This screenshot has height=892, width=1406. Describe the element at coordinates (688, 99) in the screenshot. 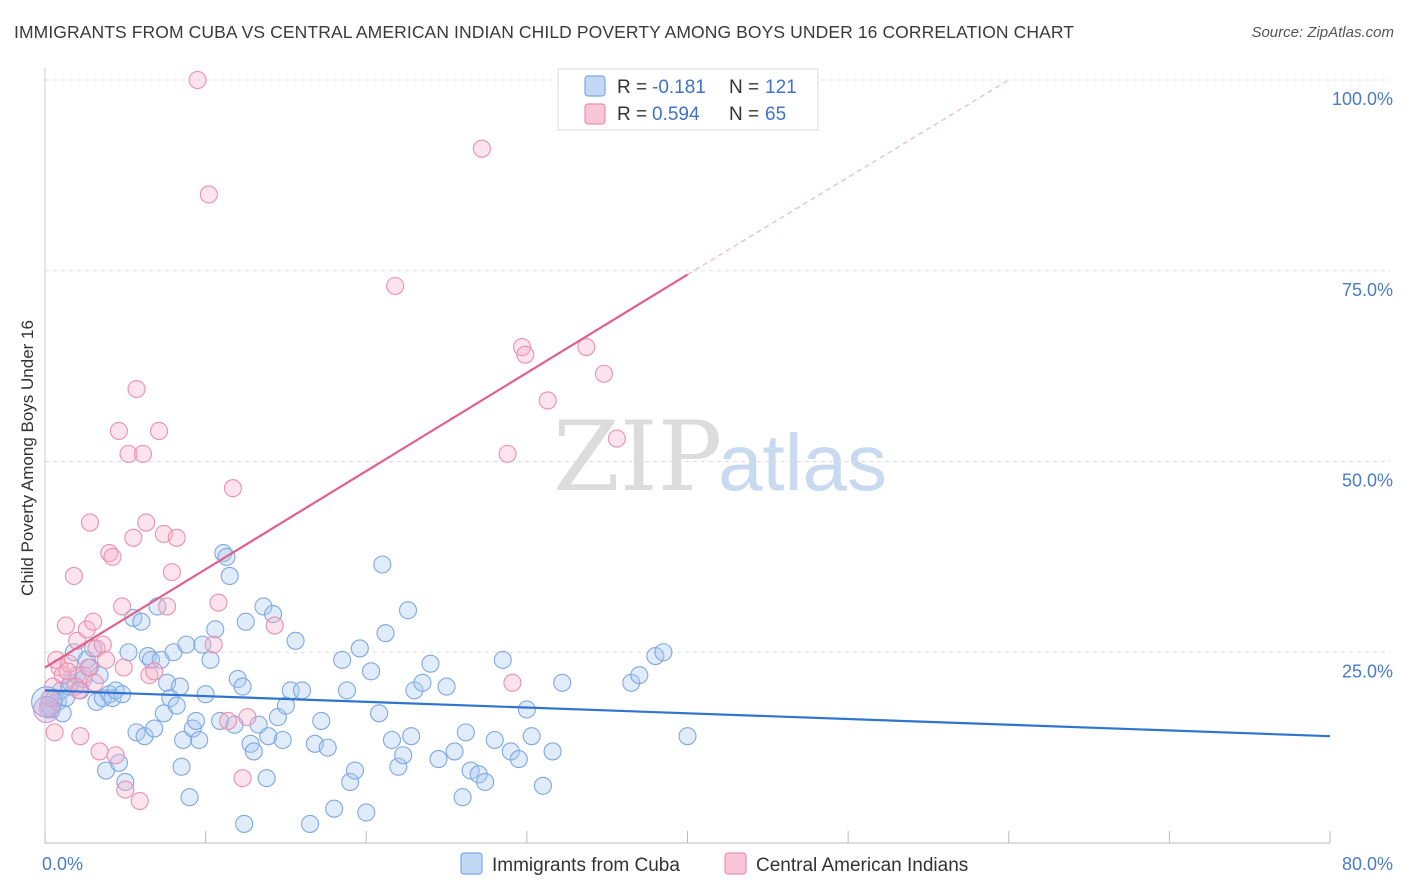

I see `correlation-legend: R = -0.181 N = 121 R = 0.594 N = 65` at that location.